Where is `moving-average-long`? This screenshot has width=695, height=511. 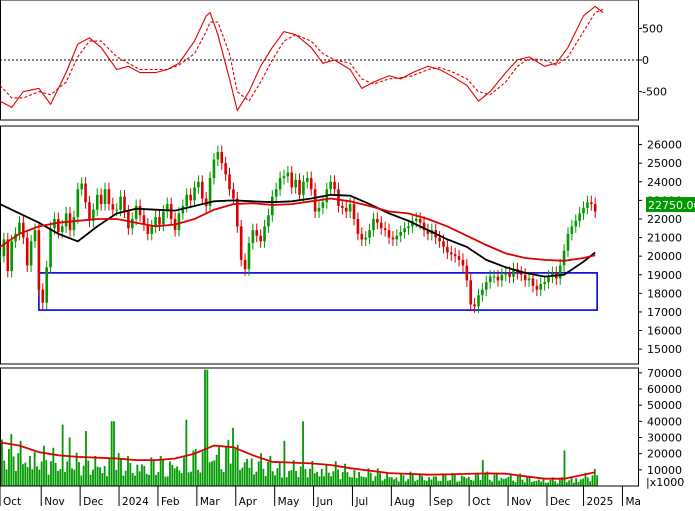 moving-average-long is located at coordinates (298, 229).